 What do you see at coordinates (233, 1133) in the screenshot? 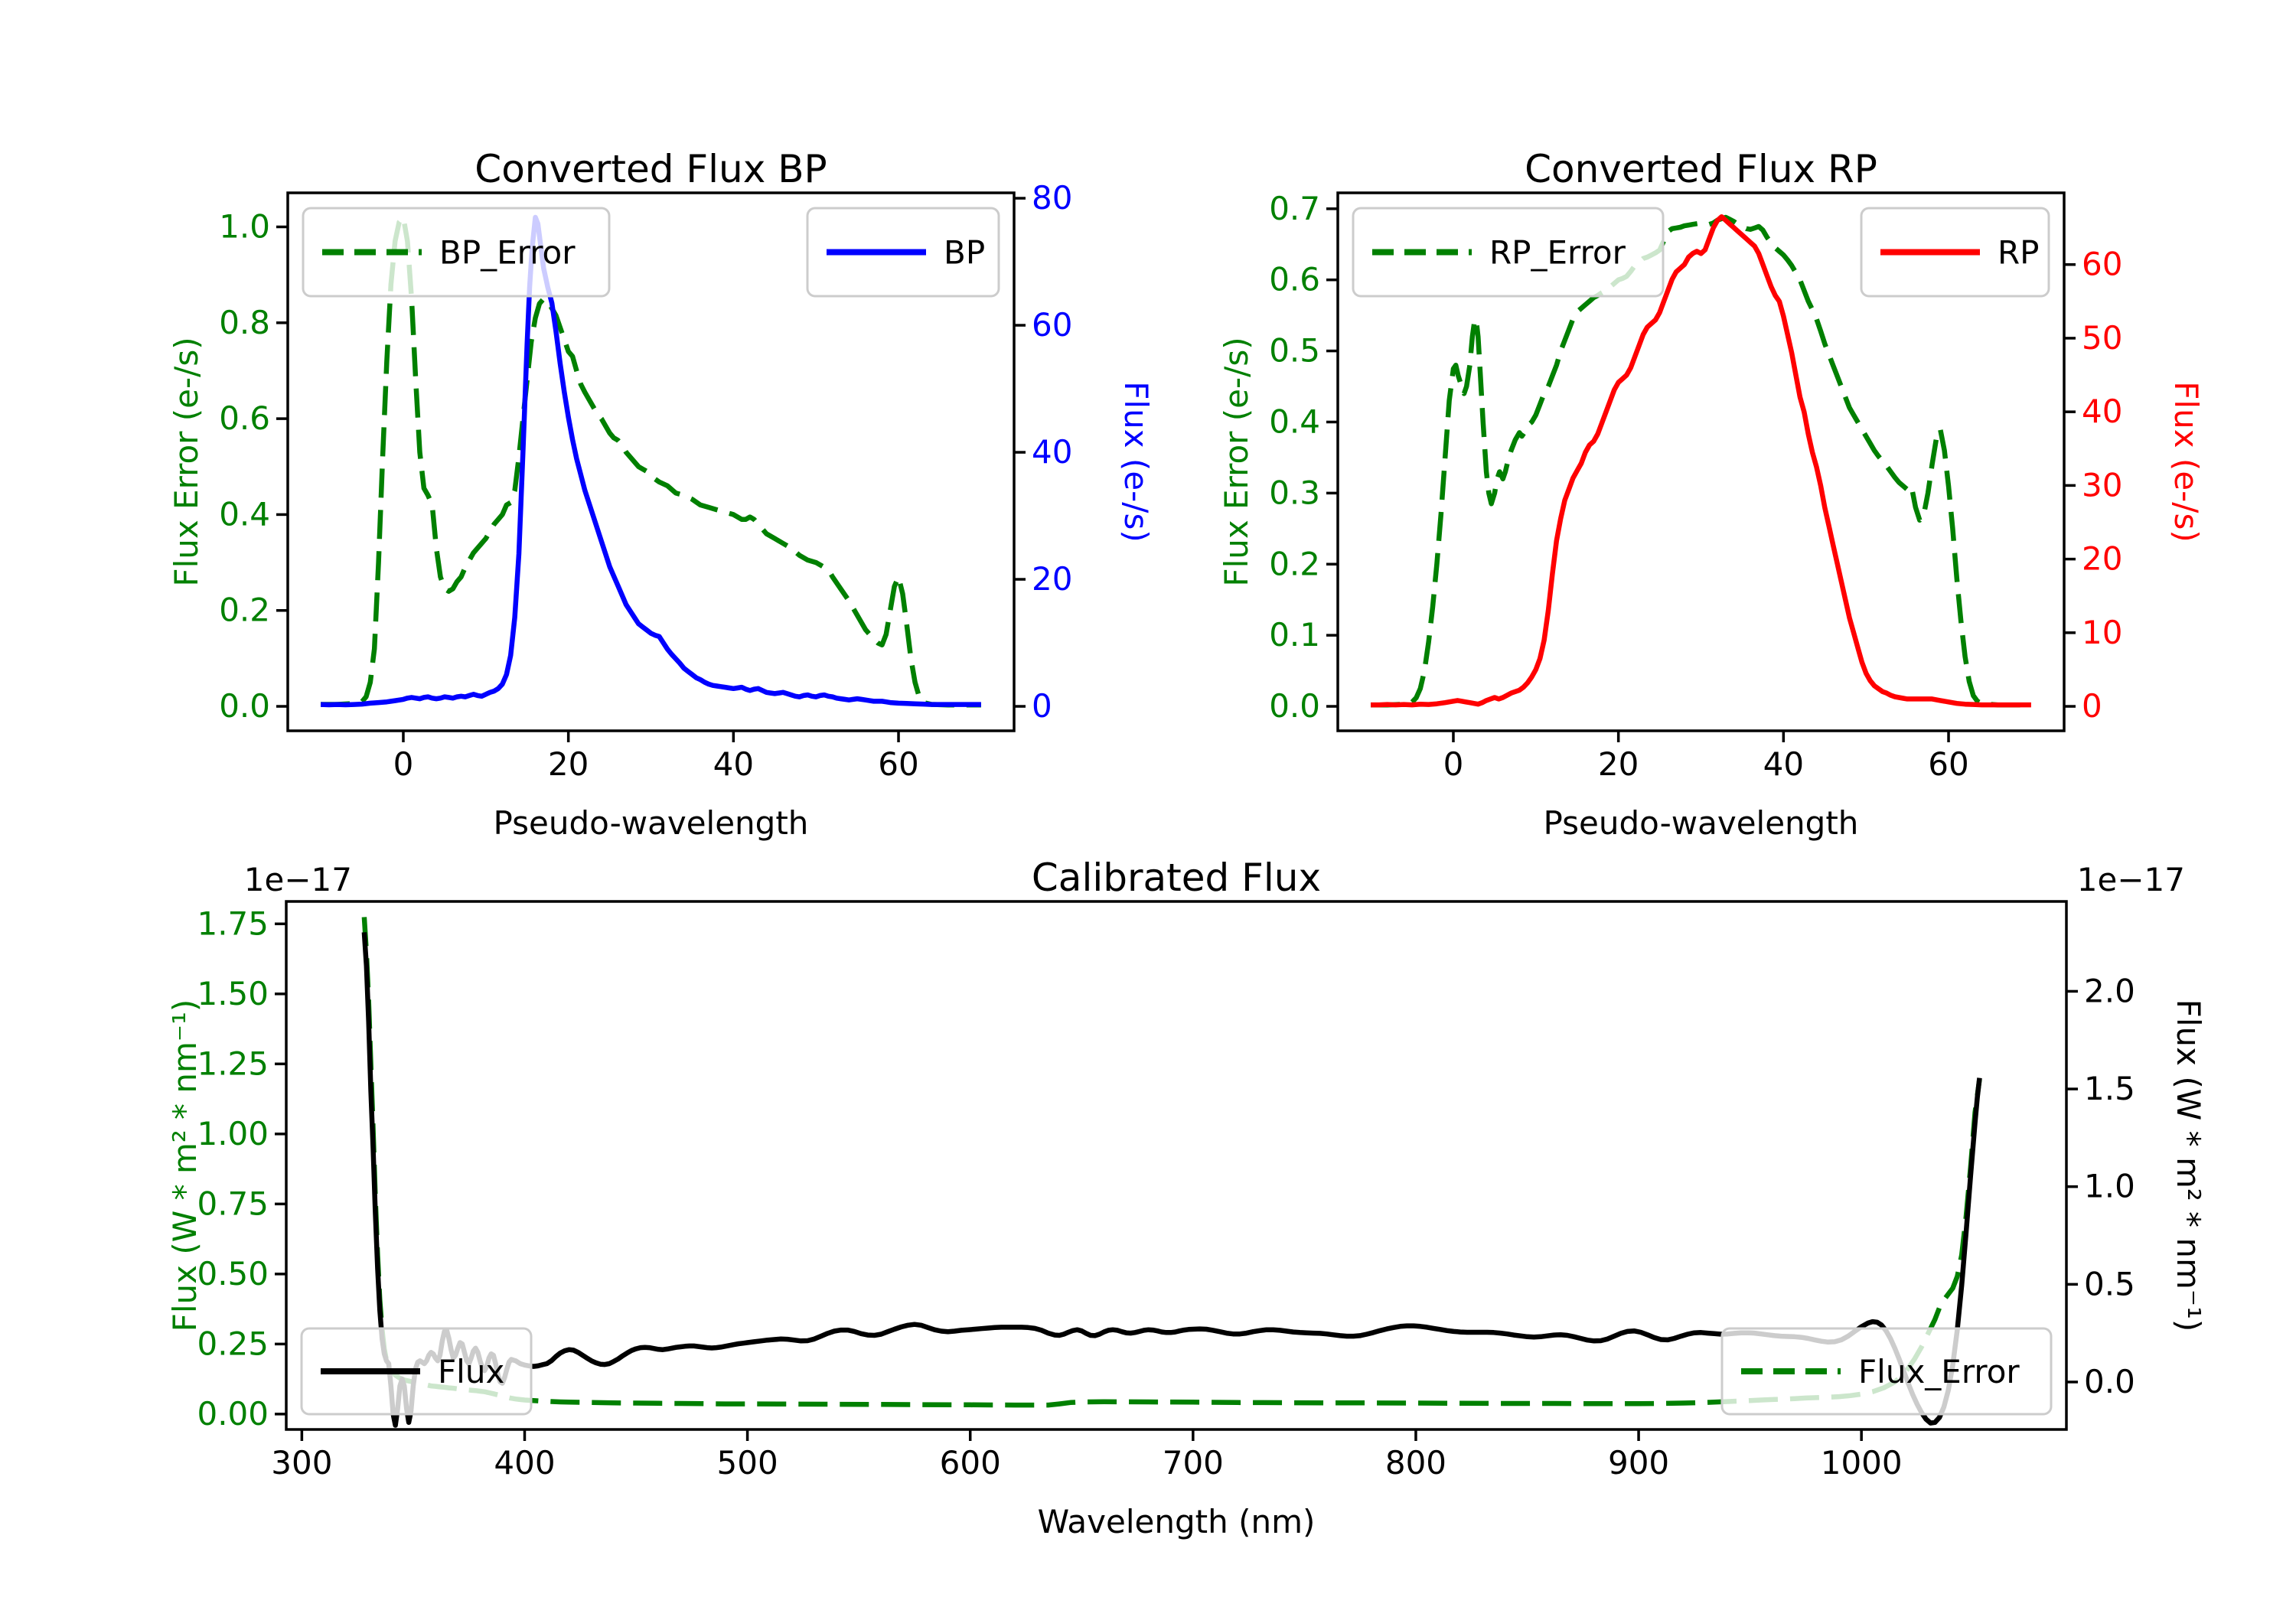
I see `y-left-tick-label: 1.00` at bounding box center [233, 1133].